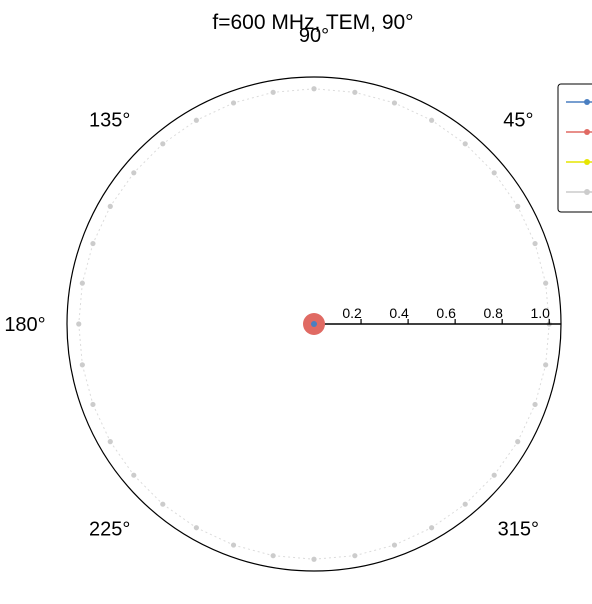 This screenshot has width=592, height=604. I want to click on legend, so click(574, 148).